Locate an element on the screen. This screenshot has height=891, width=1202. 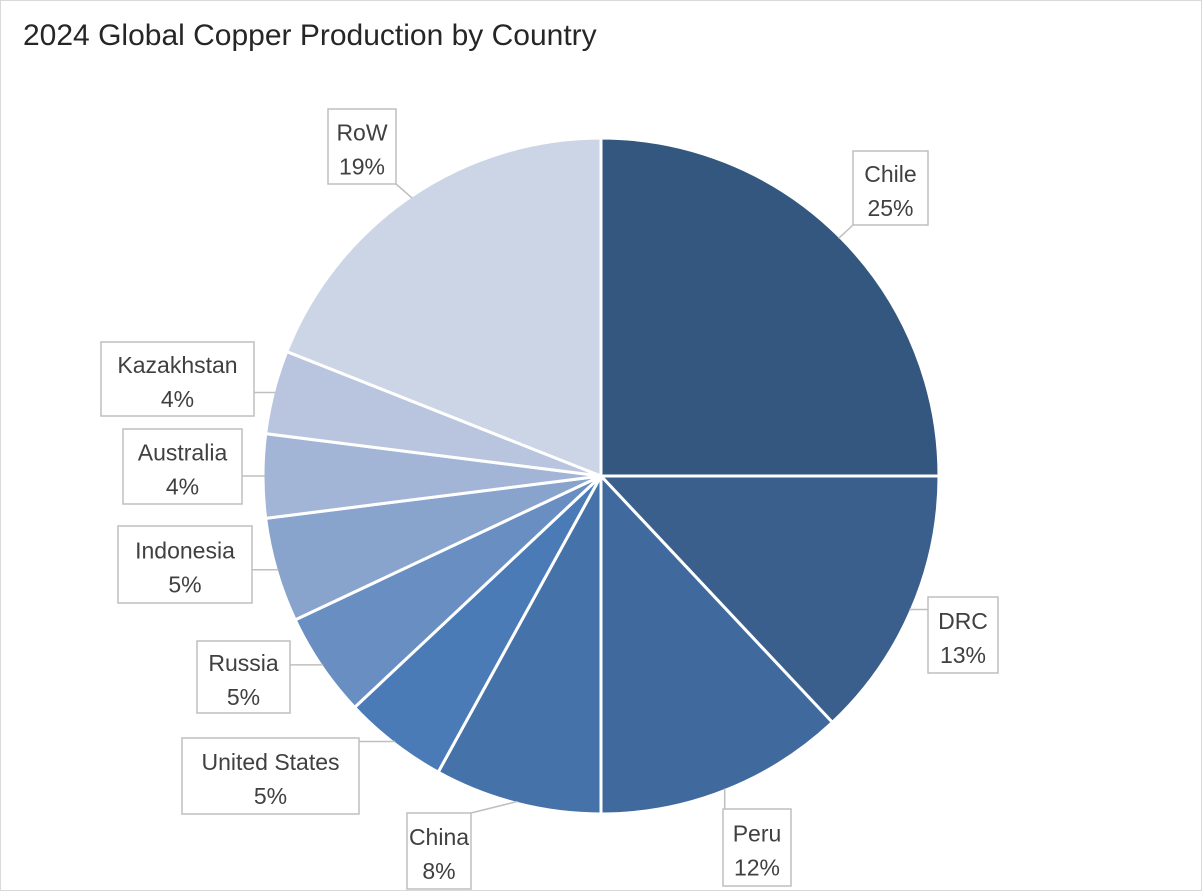
label-name: Chile is located at coordinates (890, 174).